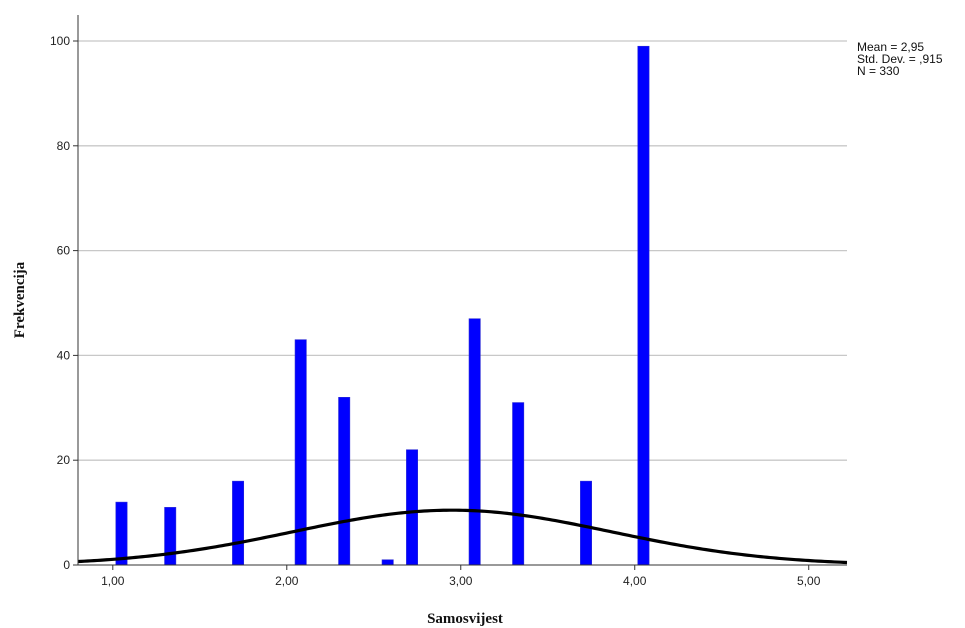 This screenshot has height=628, width=965. What do you see at coordinates (66, 565) in the screenshot?
I see `y-tick-label-0: 0` at bounding box center [66, 565].